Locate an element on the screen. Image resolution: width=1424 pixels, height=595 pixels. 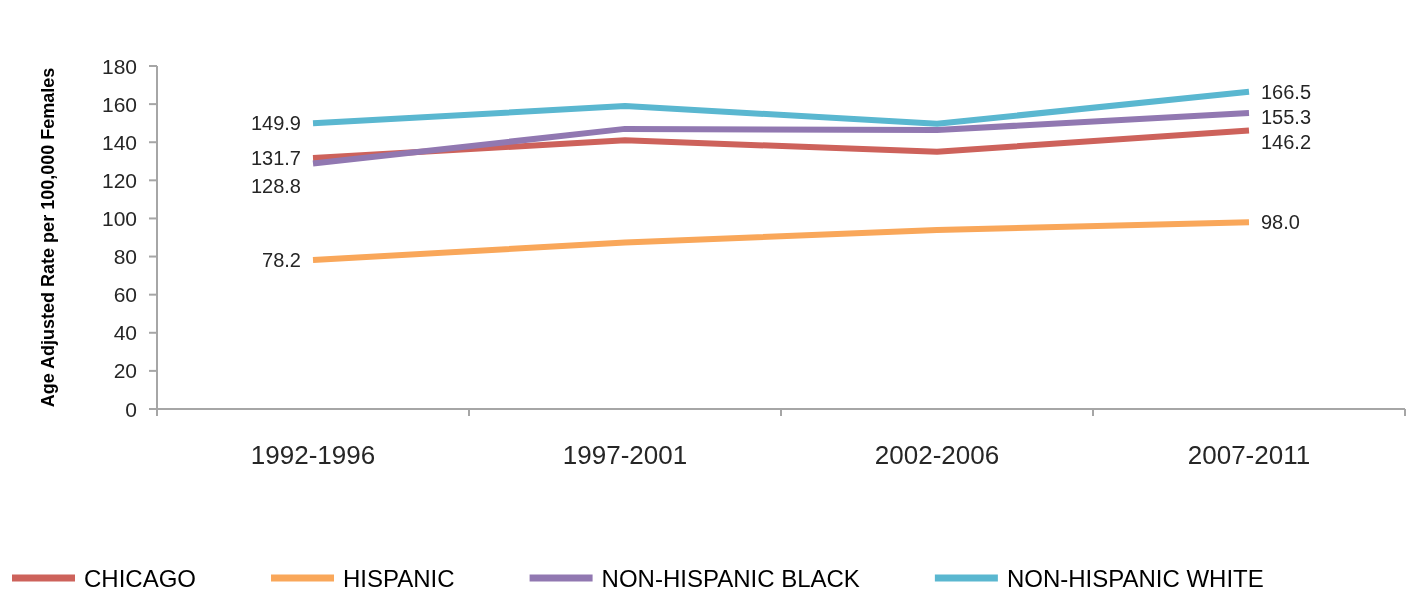
y-tick-label: 160 is located at coordinates (119, 104).